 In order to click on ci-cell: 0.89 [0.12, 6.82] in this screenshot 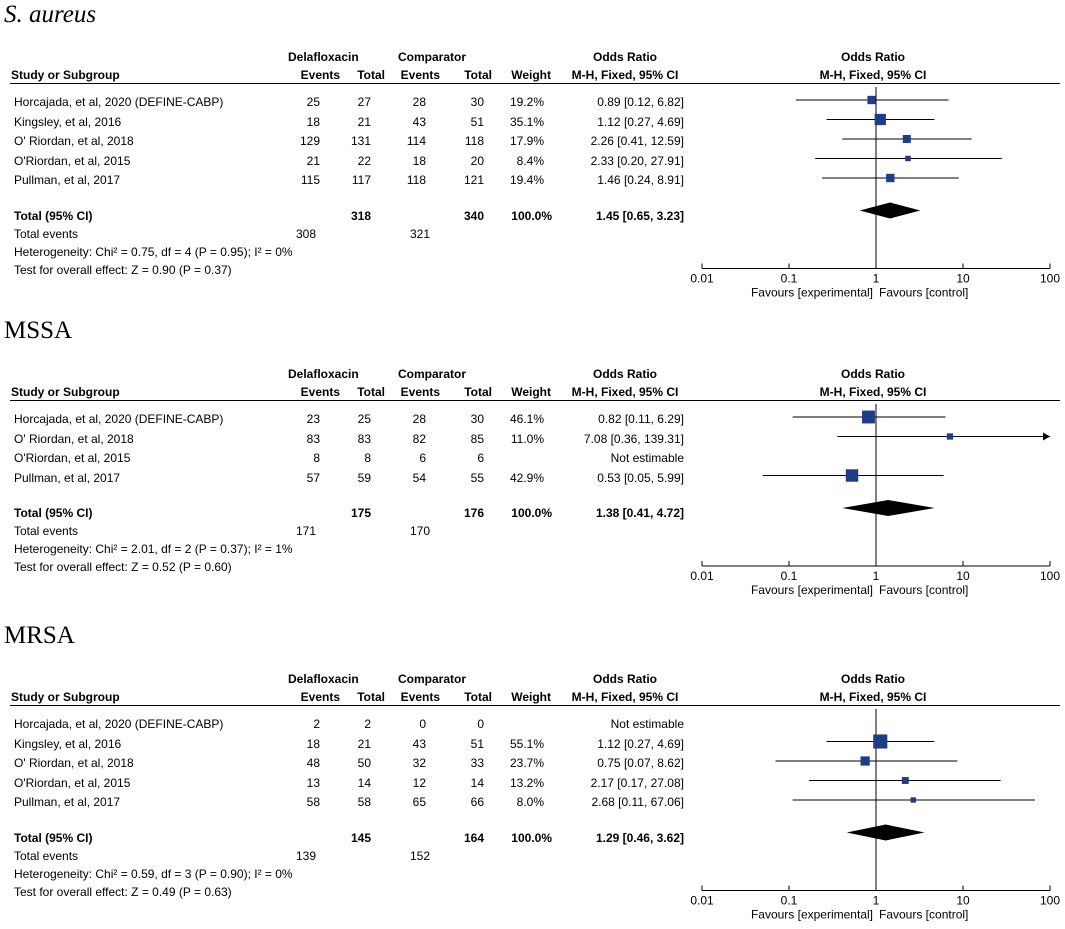, I will do `click(640, 102)`.